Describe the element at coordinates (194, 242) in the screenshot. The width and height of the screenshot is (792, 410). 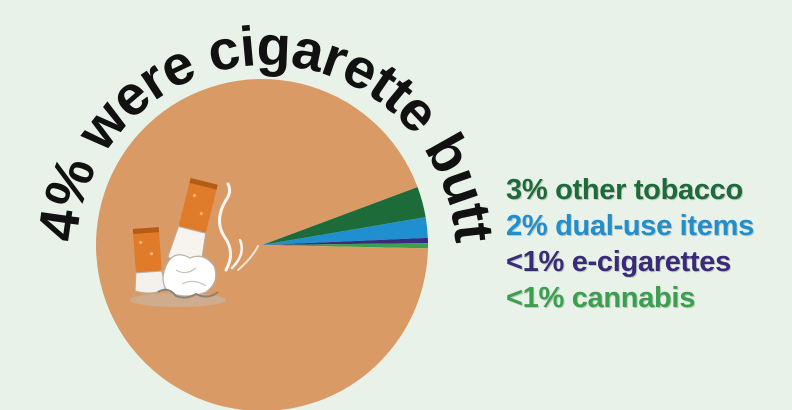
I see `cigarette-butts-icon` at that location.